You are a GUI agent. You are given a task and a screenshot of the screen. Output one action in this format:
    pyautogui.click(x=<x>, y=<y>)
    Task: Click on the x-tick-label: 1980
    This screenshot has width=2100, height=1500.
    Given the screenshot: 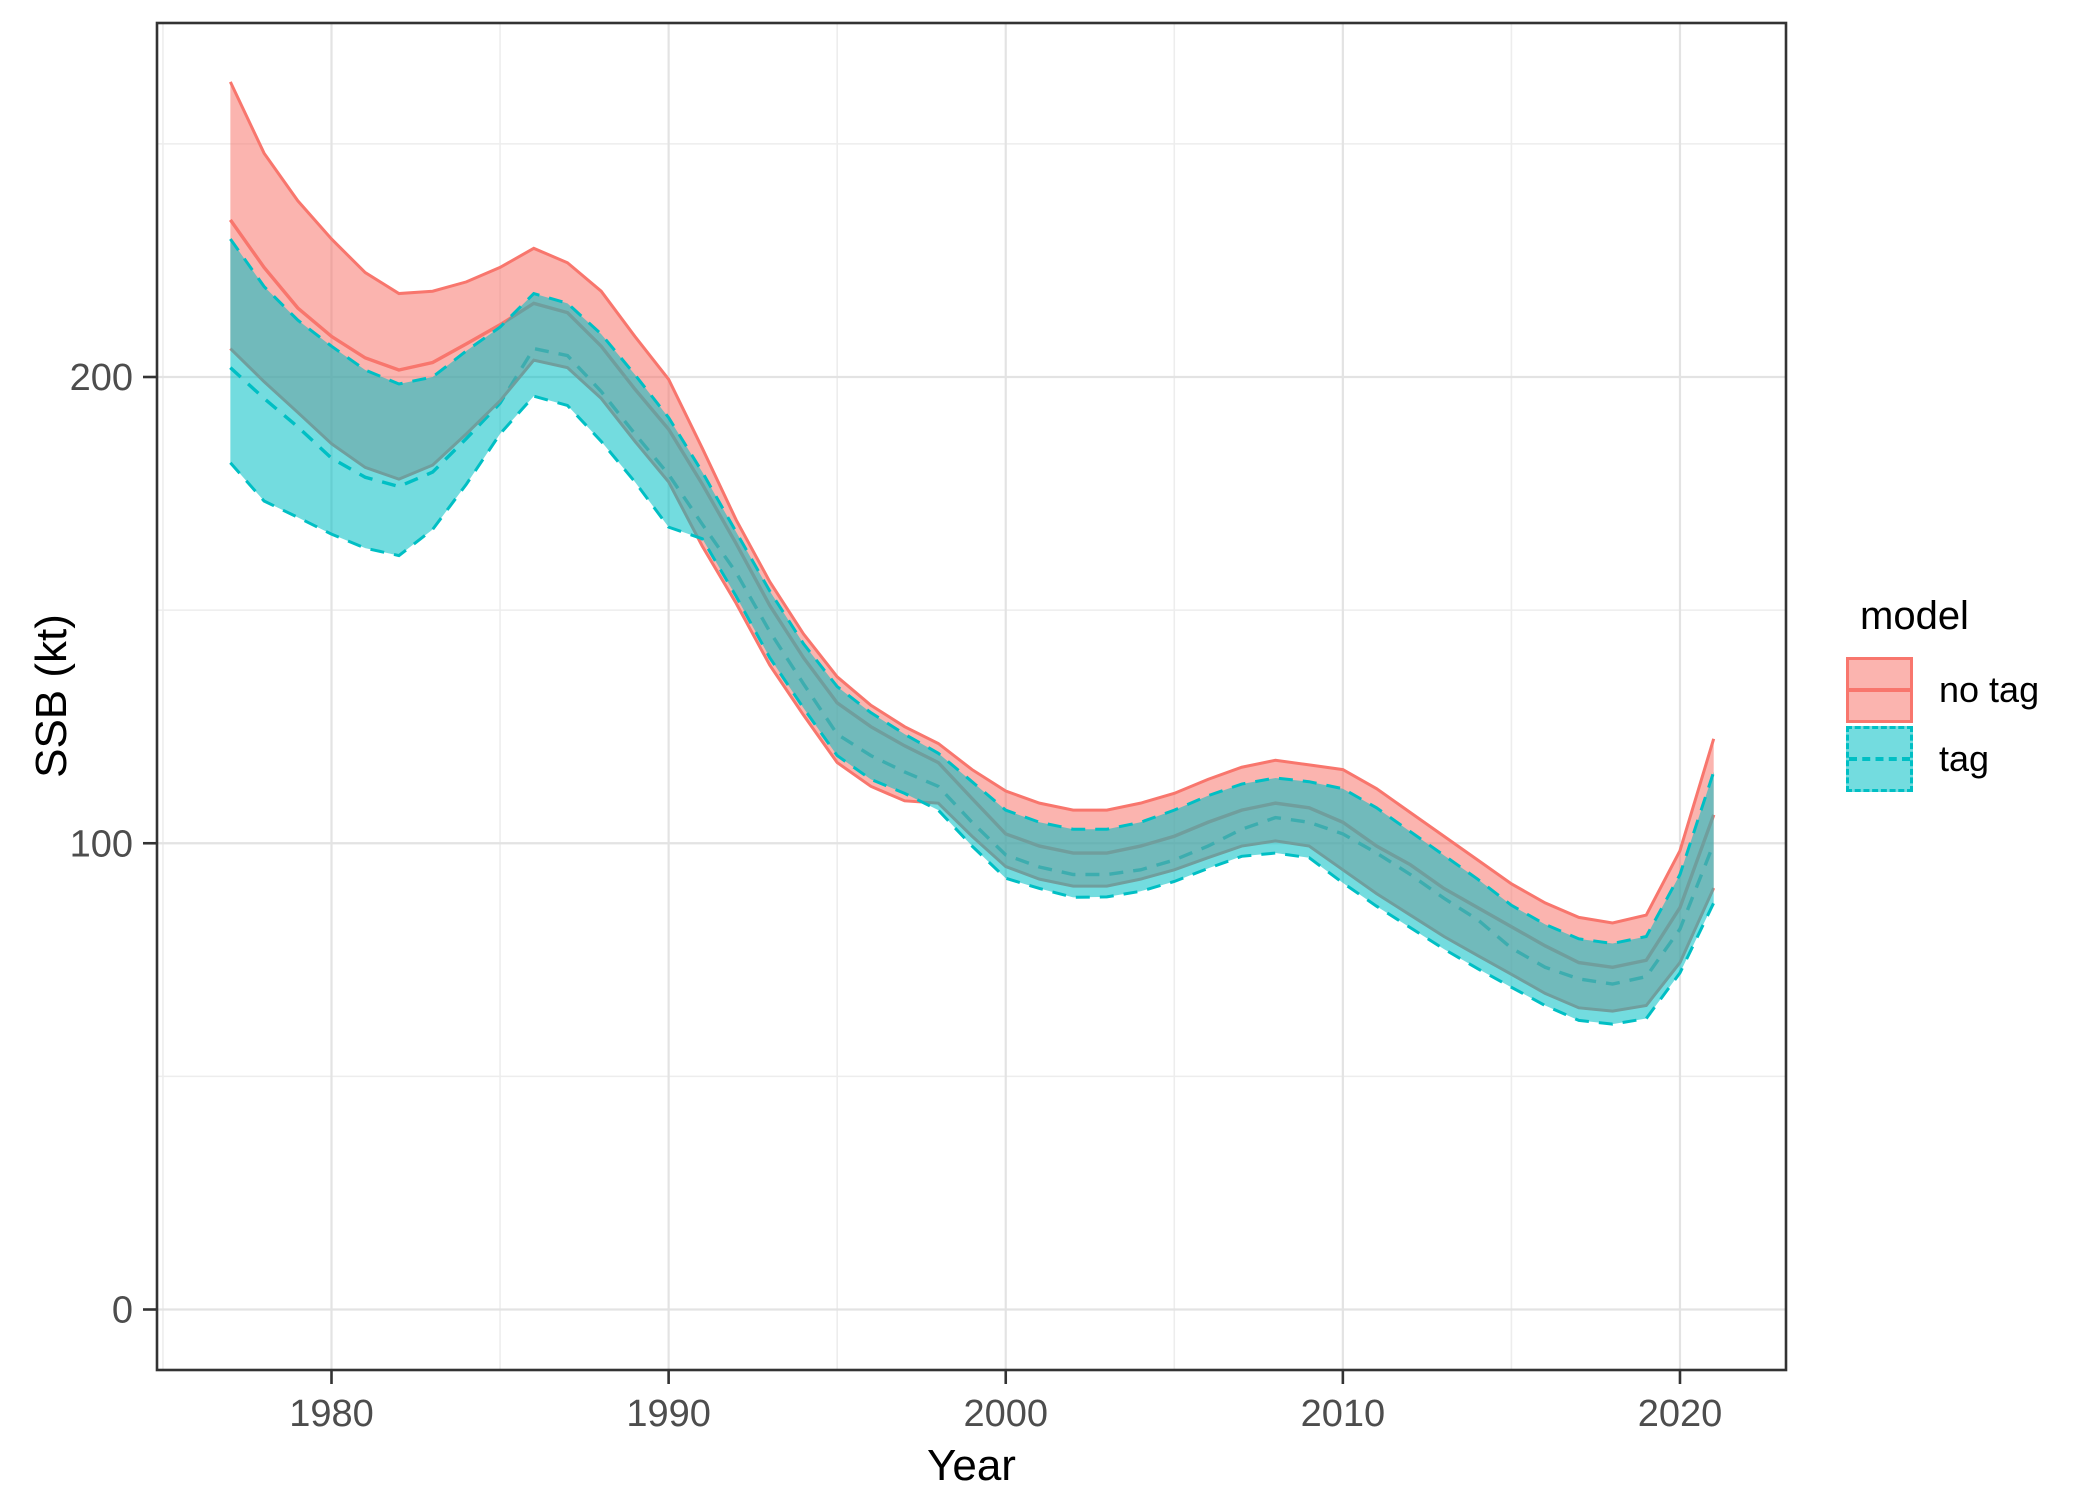 What is the action you would take?
    pyautogui.click(x=331, y=1414)
    